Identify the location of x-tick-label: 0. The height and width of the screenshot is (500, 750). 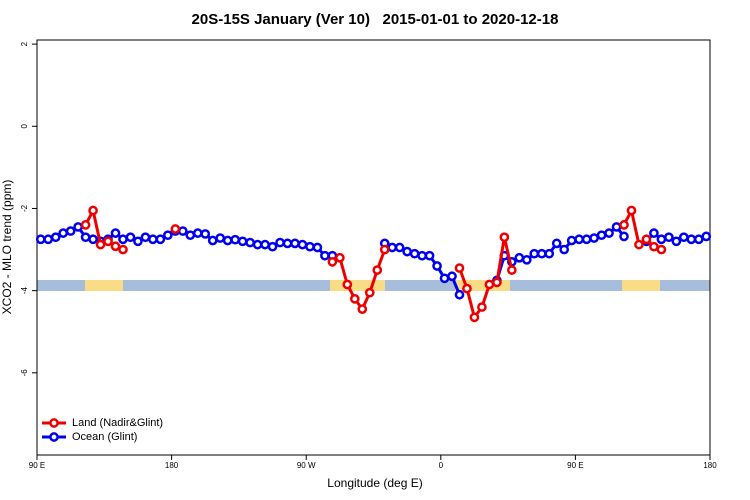
(441, 465).